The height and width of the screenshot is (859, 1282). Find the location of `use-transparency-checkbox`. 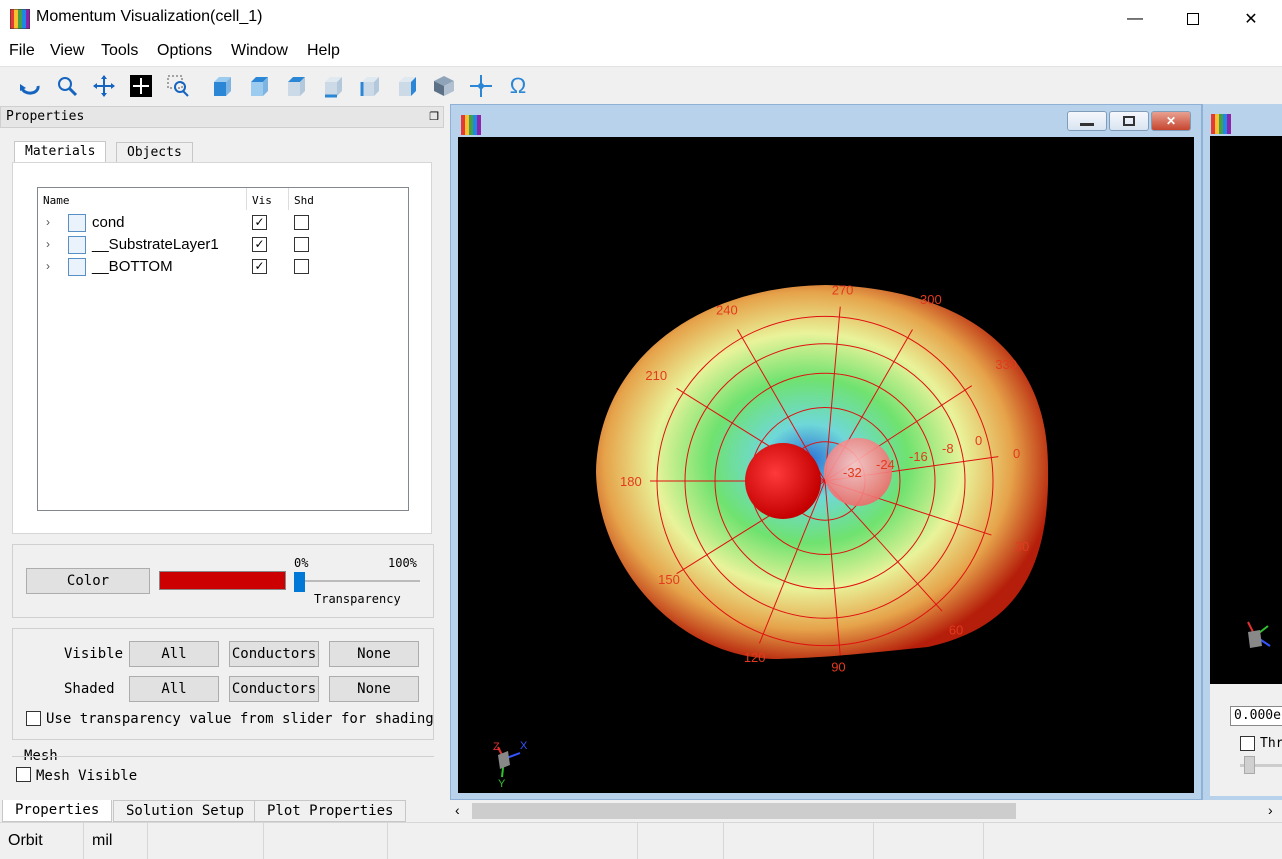

use-transparency-checkbox is located at coordinates (33, 718).